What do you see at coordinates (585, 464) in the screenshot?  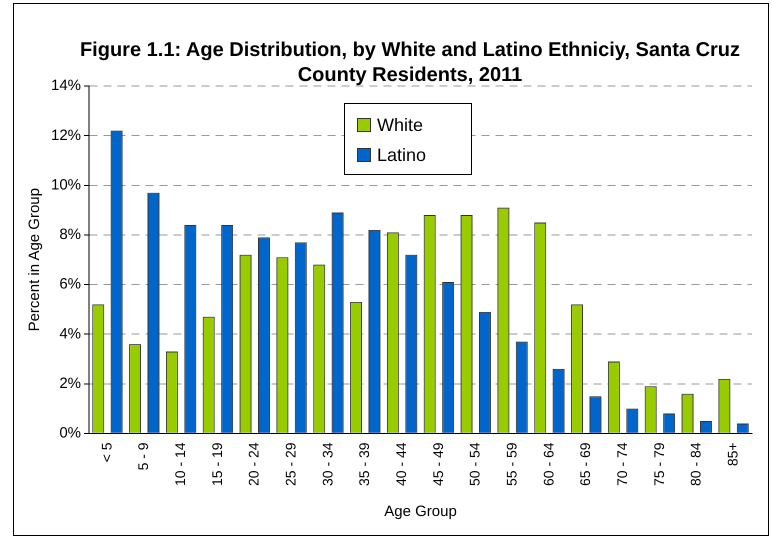 I see `x-tick-label: 65 - 69` at bounding box center [585, 464].